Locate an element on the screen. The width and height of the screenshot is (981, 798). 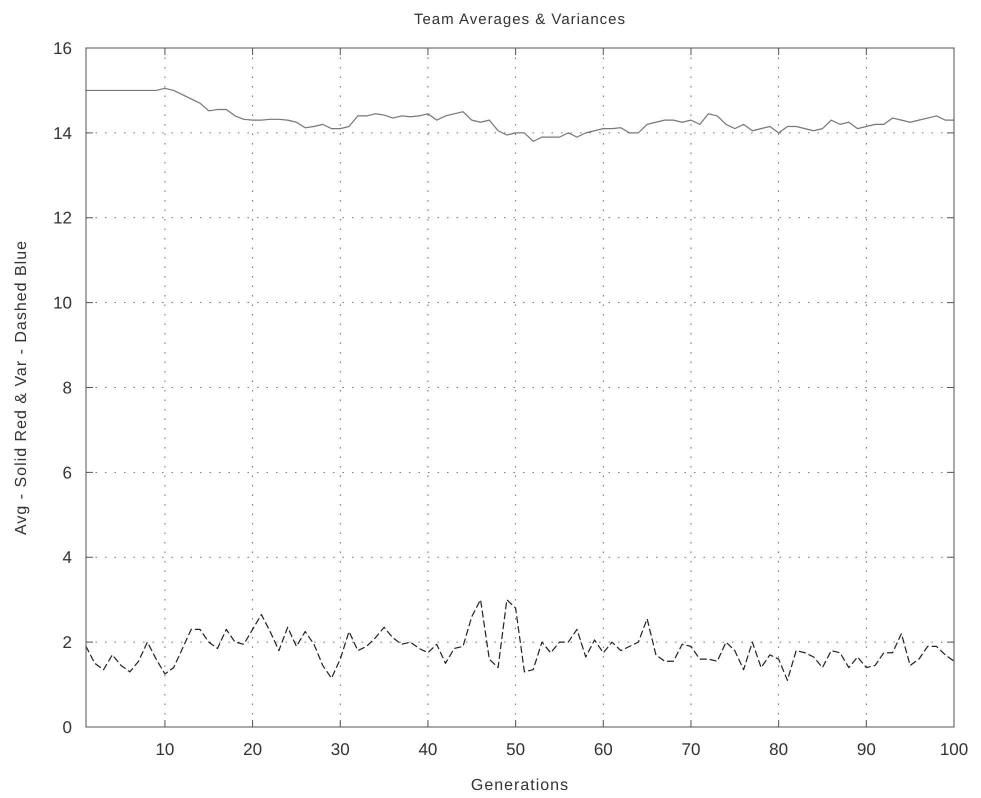
x-tick-label: 50 is located at coordinates (516, 749).